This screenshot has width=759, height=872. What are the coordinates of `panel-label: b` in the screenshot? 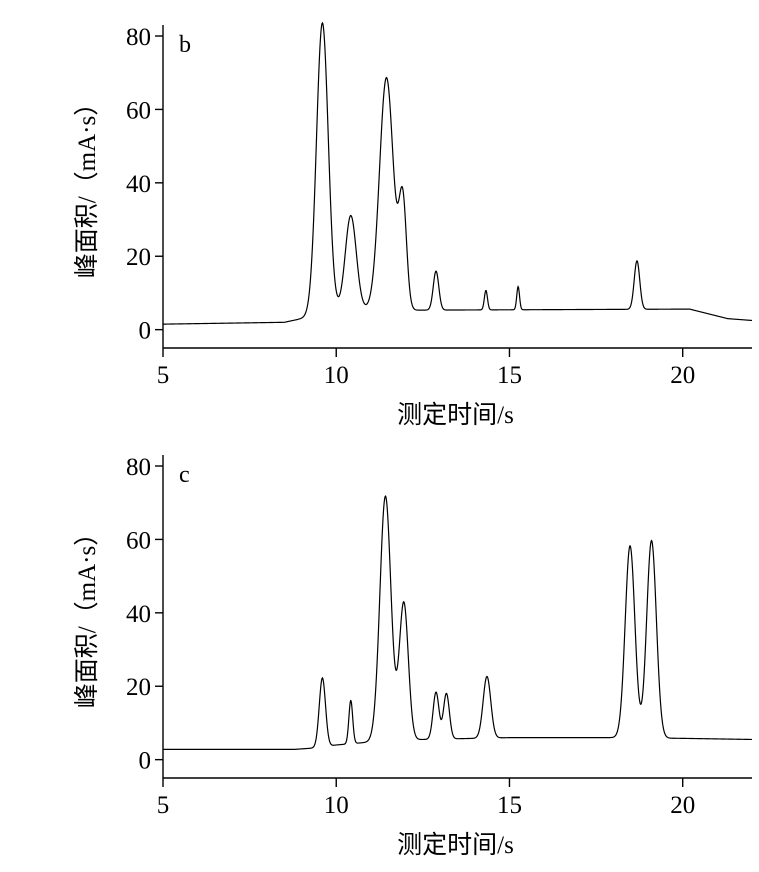 It's located at (185, 45).